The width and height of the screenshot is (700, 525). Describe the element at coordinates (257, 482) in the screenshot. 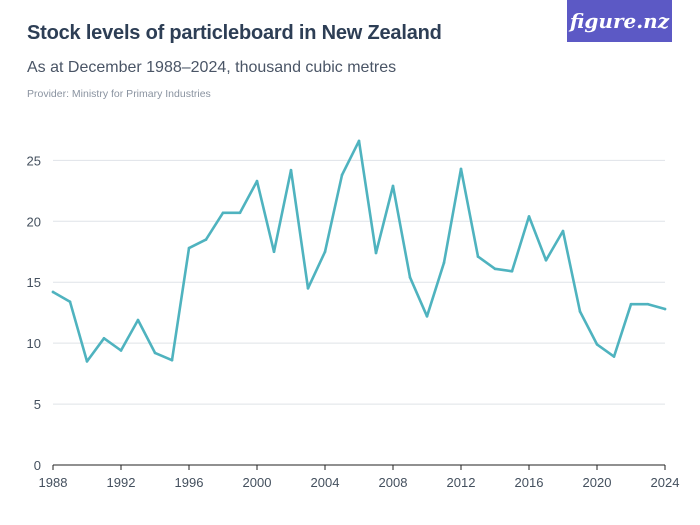

I see `x-tick-label: 2000` at that location.